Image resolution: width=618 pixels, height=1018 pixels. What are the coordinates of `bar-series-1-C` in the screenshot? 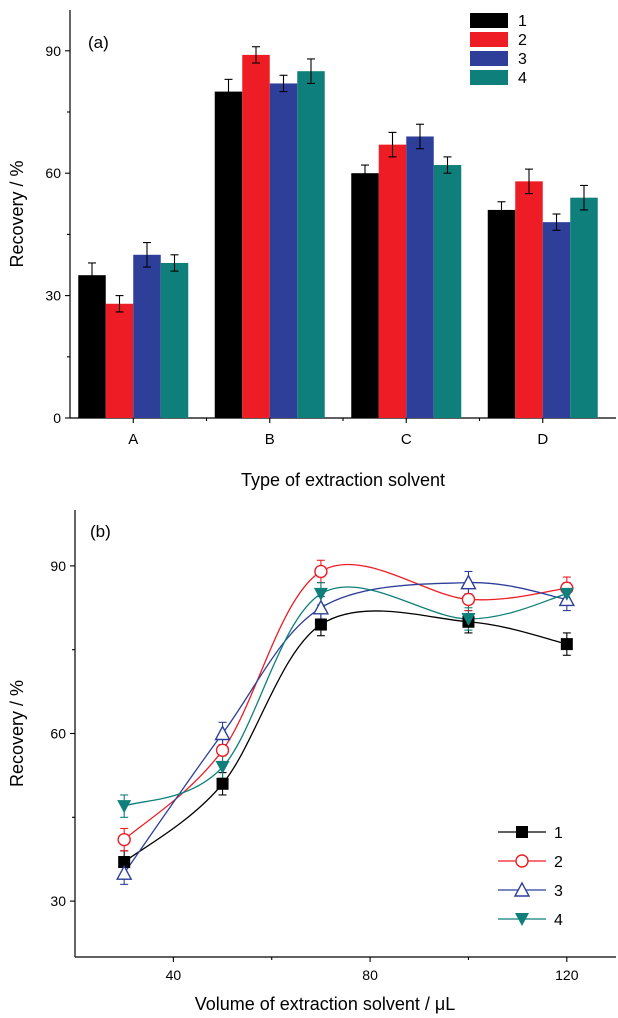 It's located at (365, 295).